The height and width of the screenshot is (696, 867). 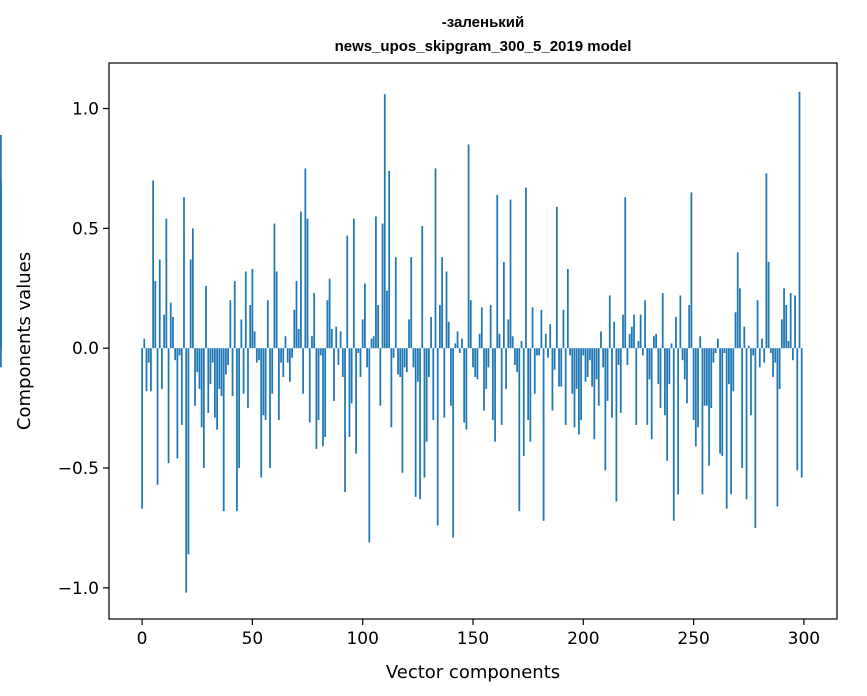 What do you see at coordinates (473, 639) in the screenshot?
I see `x-tick-label: 150` at bounding box center [473, 639].